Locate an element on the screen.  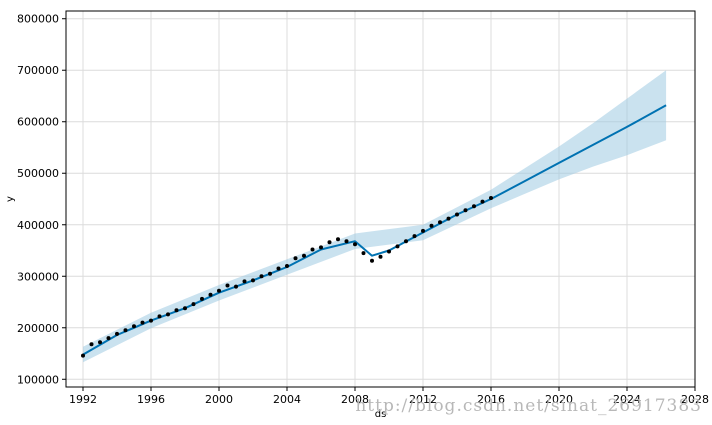
x-tick-label: 2008 is located at coordinates (355, 399).